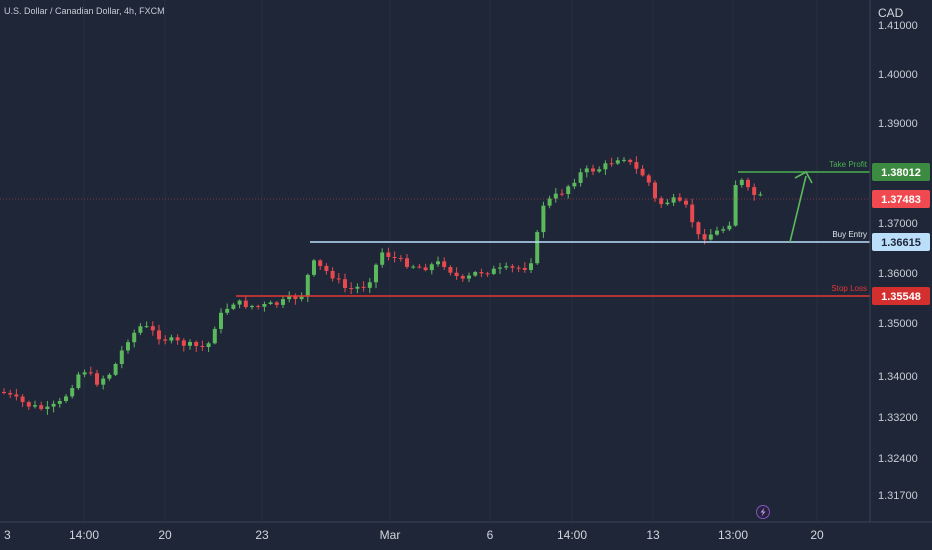 The width and height of the screenshot is (932, 550). What do you see at coordinates (901, 242) in the screenshot?
I see `buy-entry-price-tag` at bounding box center [901, 242].